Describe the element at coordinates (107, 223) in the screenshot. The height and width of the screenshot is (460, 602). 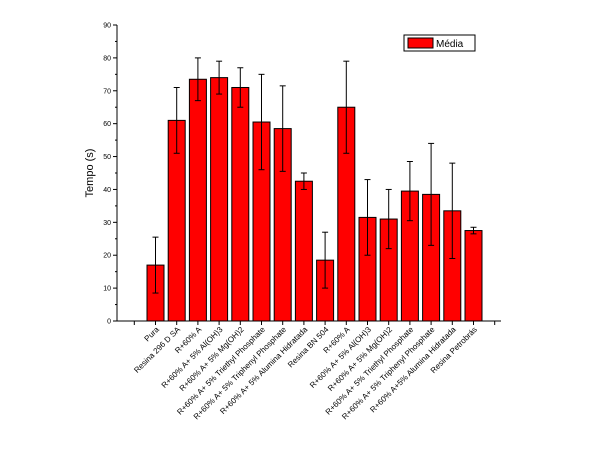
I see `y-tick-label: 30` at that location.